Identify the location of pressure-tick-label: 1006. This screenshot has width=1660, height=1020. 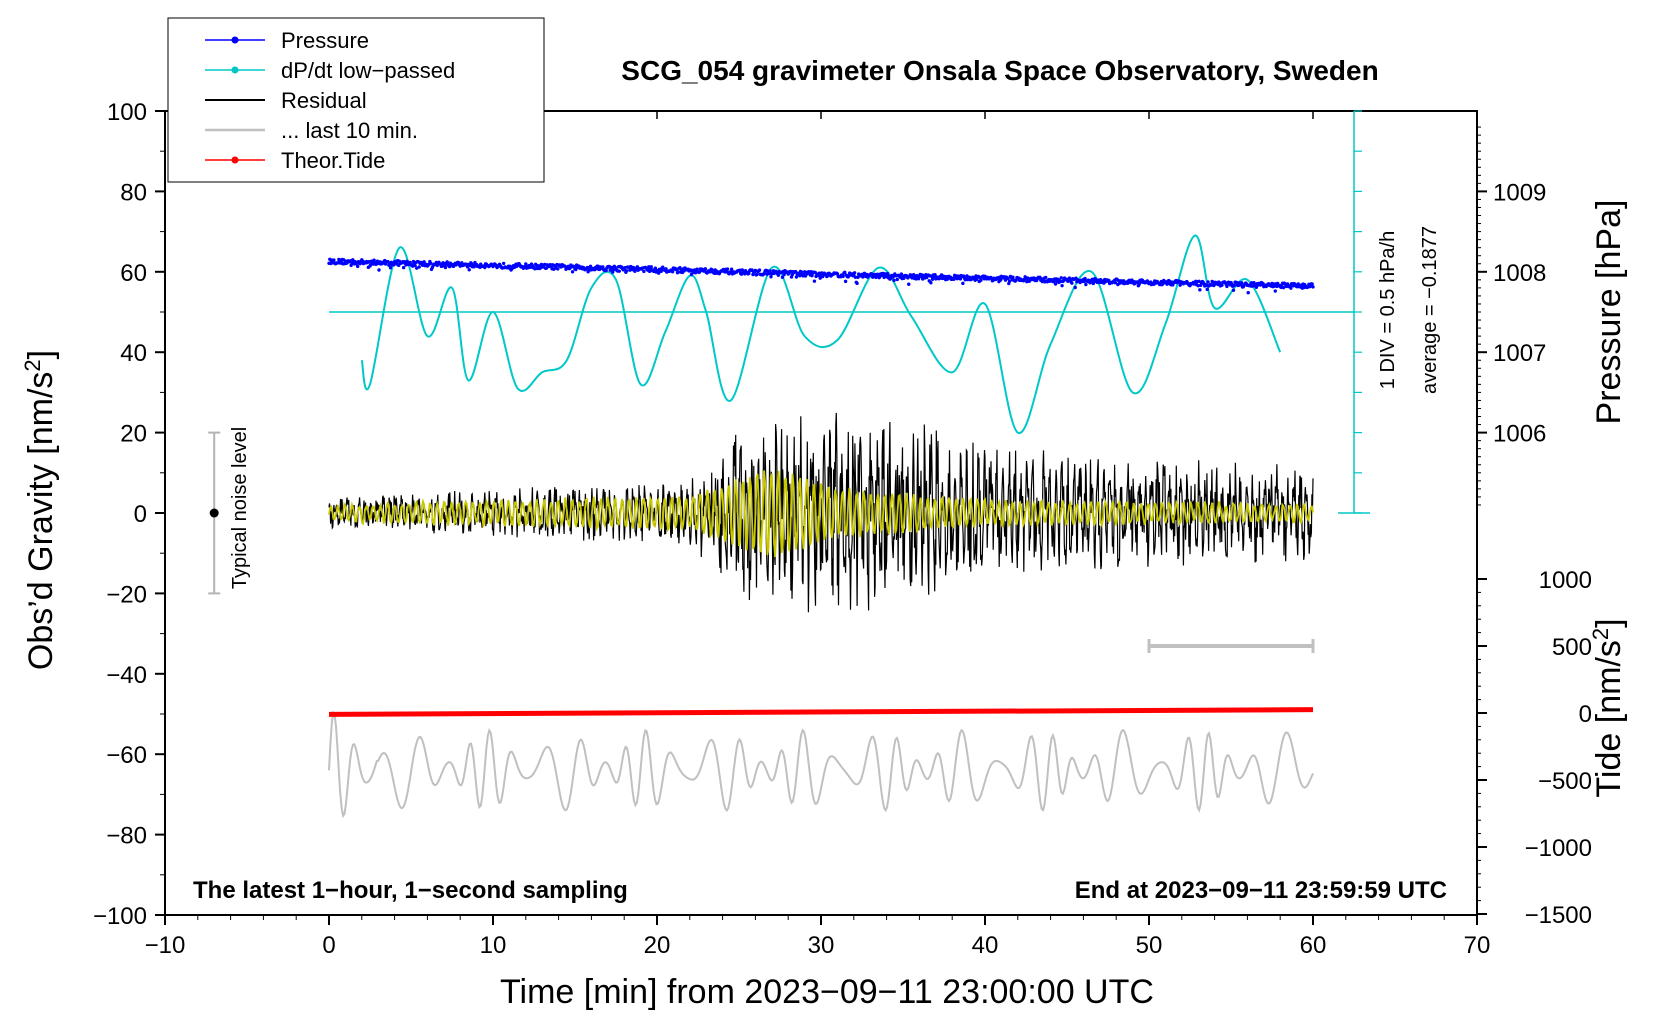
(1519, 434).